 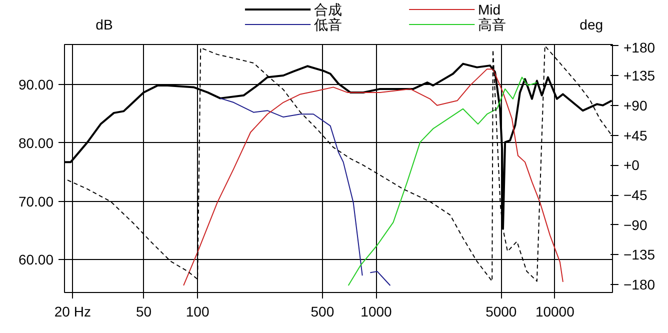 I want to click on y-tick-label: 90.00, so click(x=36, y=84).